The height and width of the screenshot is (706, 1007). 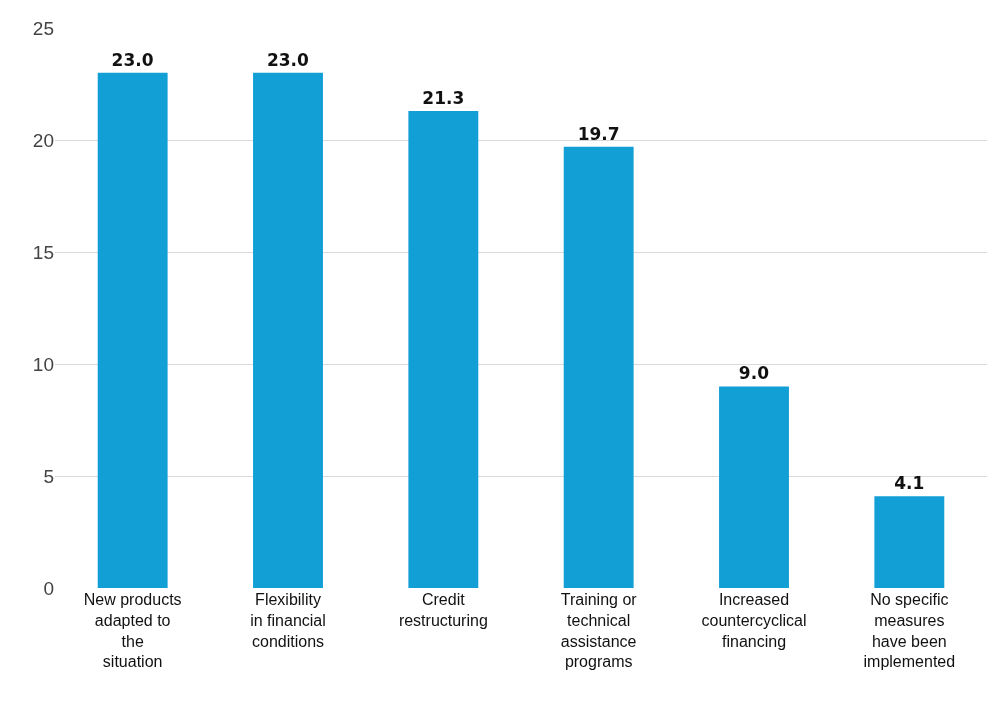 What do you see at coordinates (132, 631) in the screenshot?
I see `x-tick-label: New products adapted to the situation` at bounding box center [132, 631].